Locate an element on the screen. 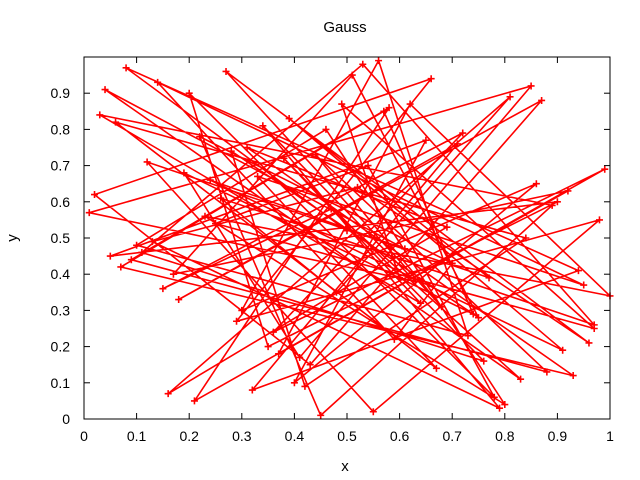  y-tick-label: 0.6 is located at coordinates (61, 202).